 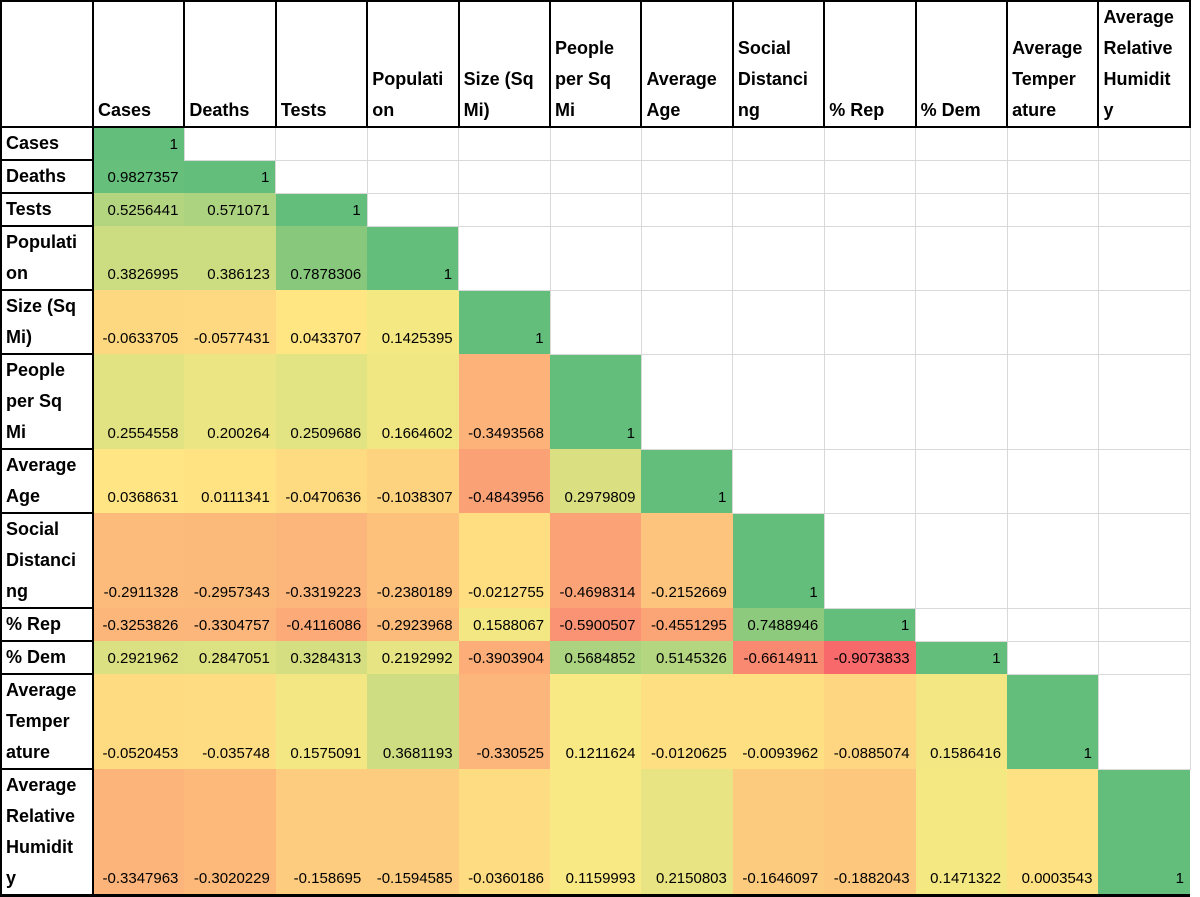 I want to click on cell-average-relative-humidity-average-age: 0.2150803, so click(x=687, y=833).